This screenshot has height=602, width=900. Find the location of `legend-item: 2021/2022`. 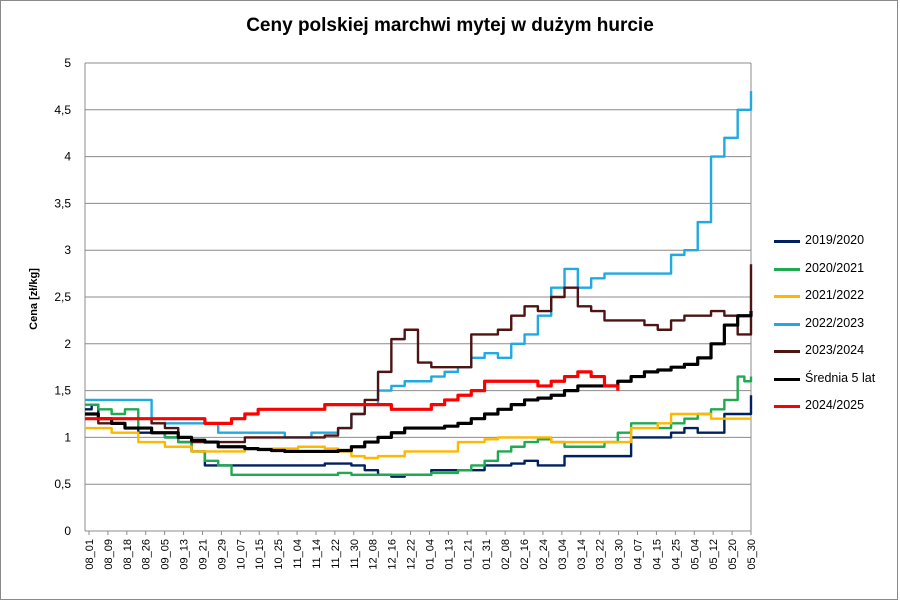

legend-item: 2021/2022 is located at coordinates (836, 296).